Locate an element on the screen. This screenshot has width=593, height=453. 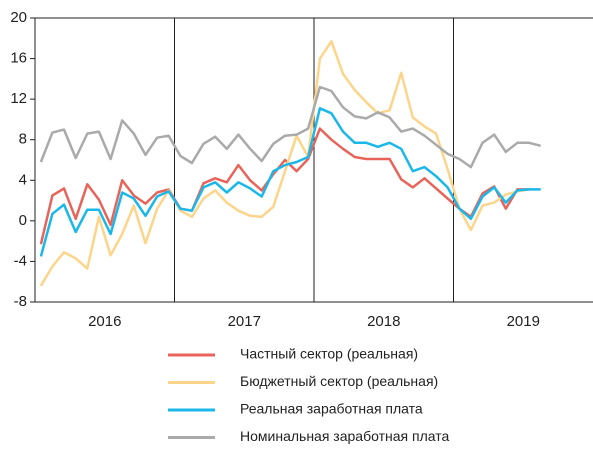
y-tick-label: 8 is located at coordinates (23, 139).